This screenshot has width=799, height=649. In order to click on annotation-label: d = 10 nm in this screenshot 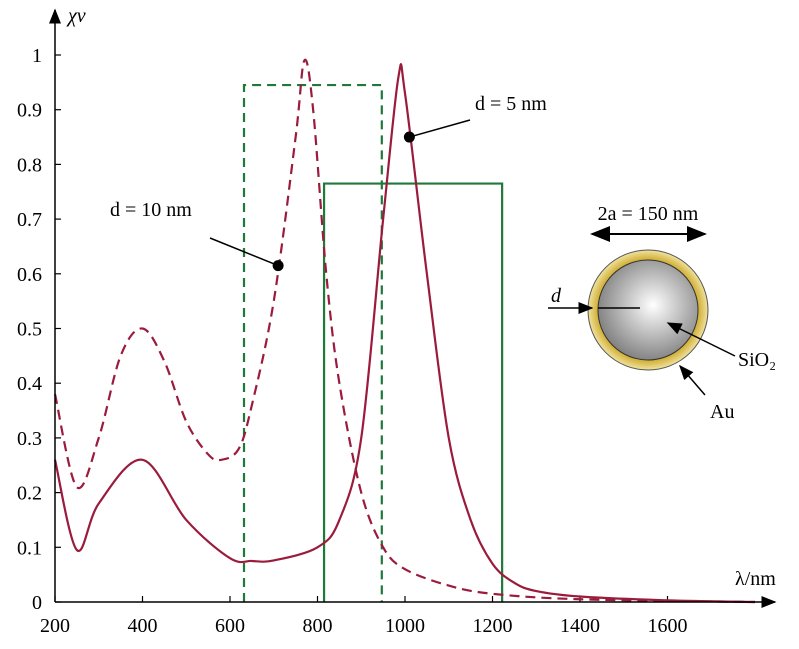, I will do `click(151, 210)`.